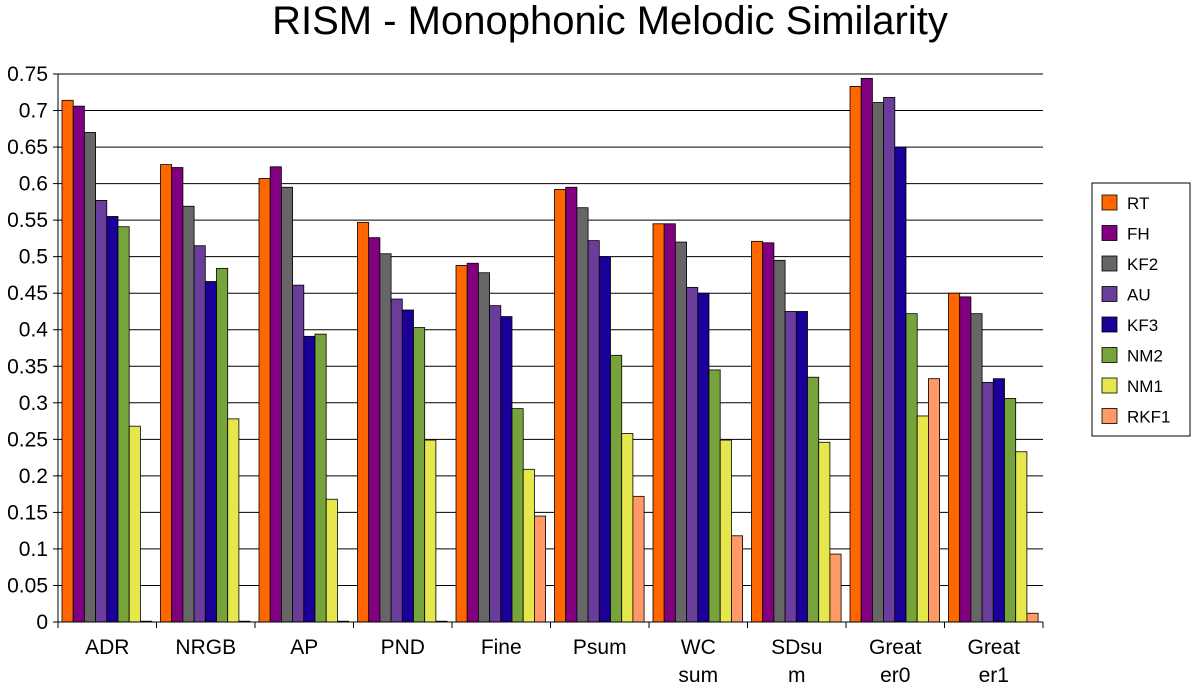 The image size is (1192, 682). Describe the element at coordinates (403, 647) in the screenshot. I see `x-category-label: PND` at that location.